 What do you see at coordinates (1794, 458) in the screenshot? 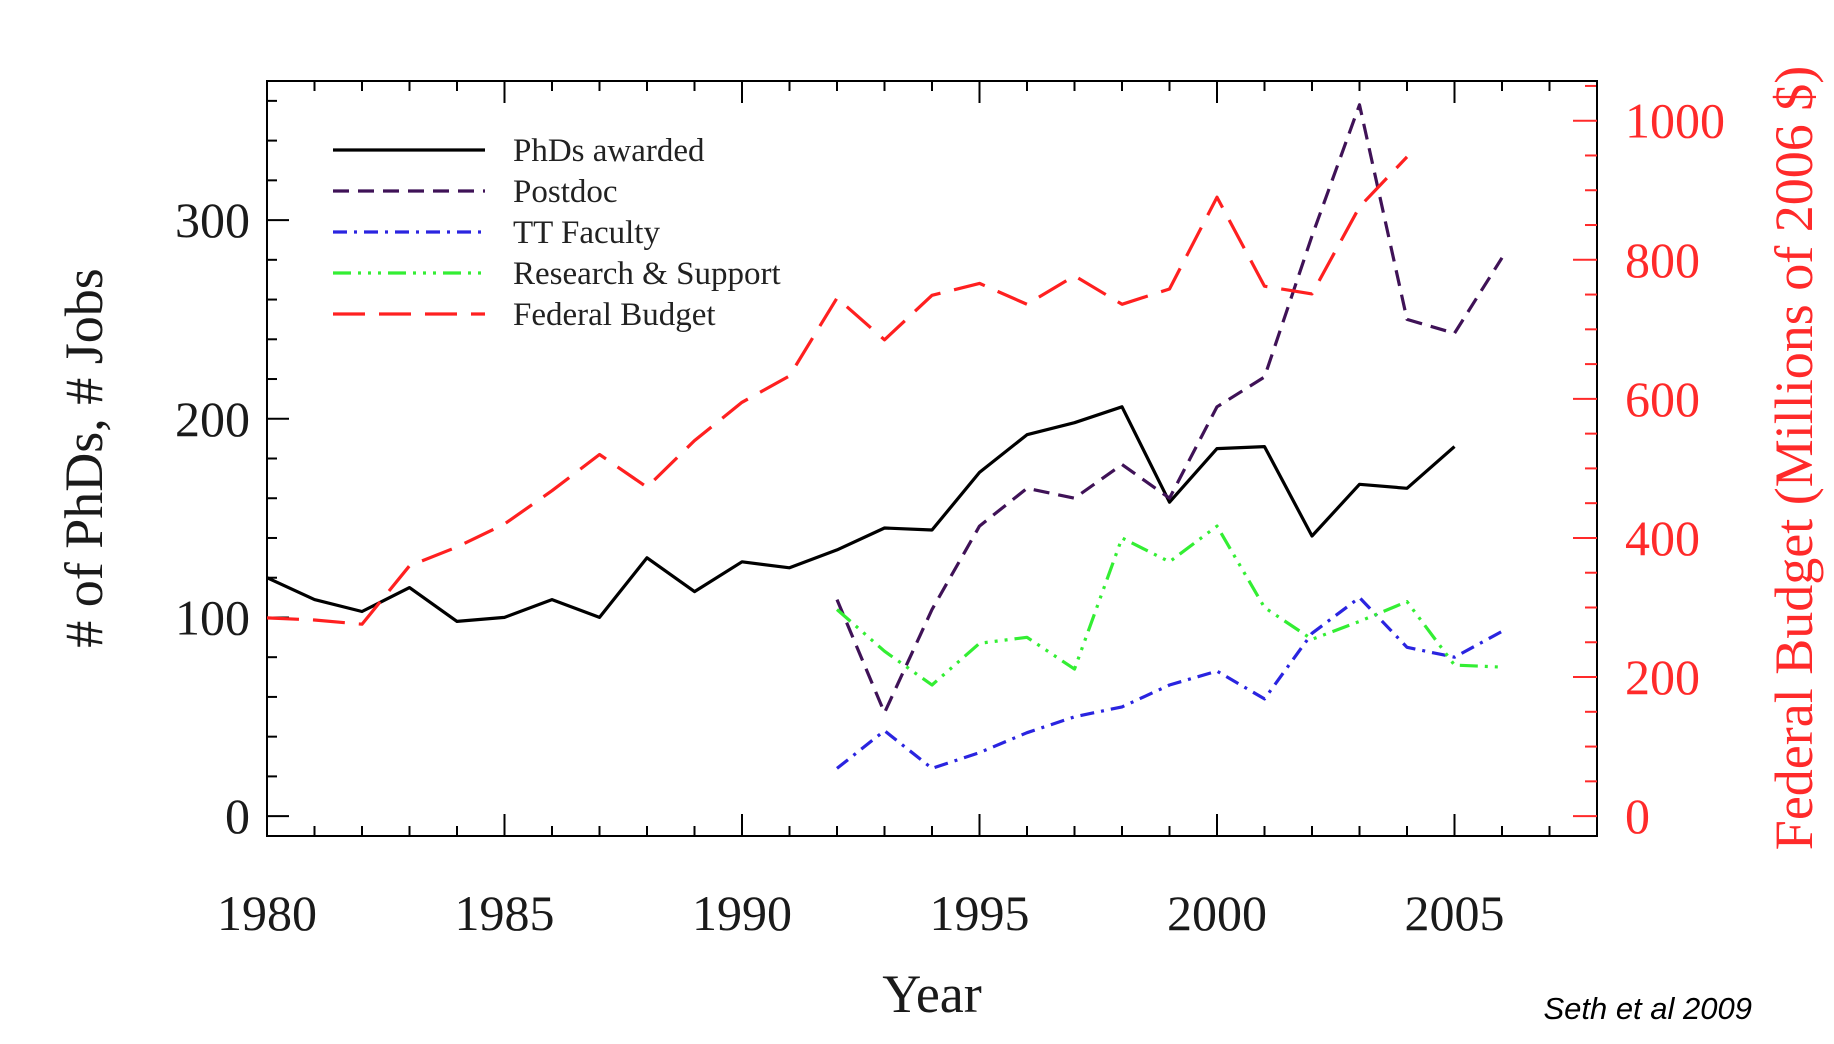
I see `y-axis-label-right: Federal Budget (Millions of 2006 $)` at bounding box center [1794, 458].